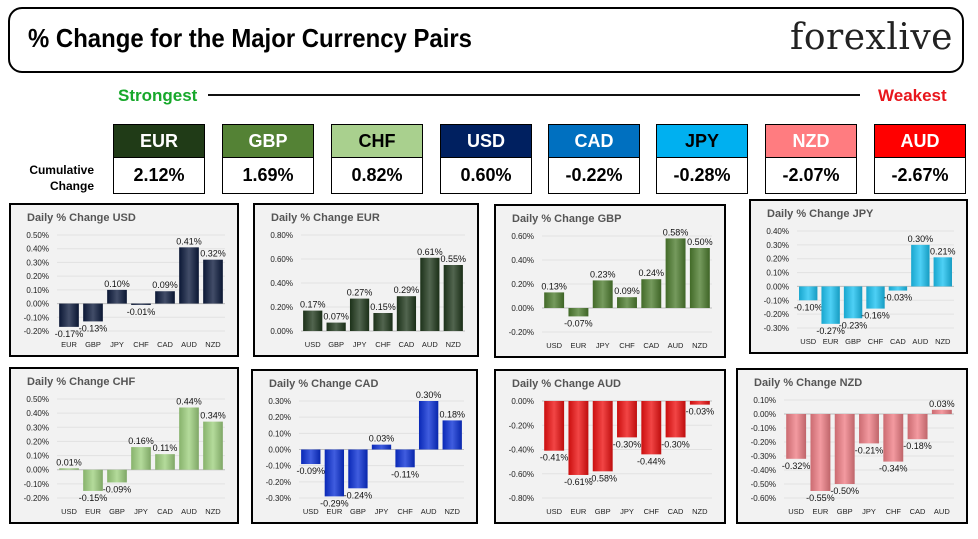 The height and width of the screenshot is (539, 978). I want to click on currency-box-8: AUD -2.67%, so click(920, 160).